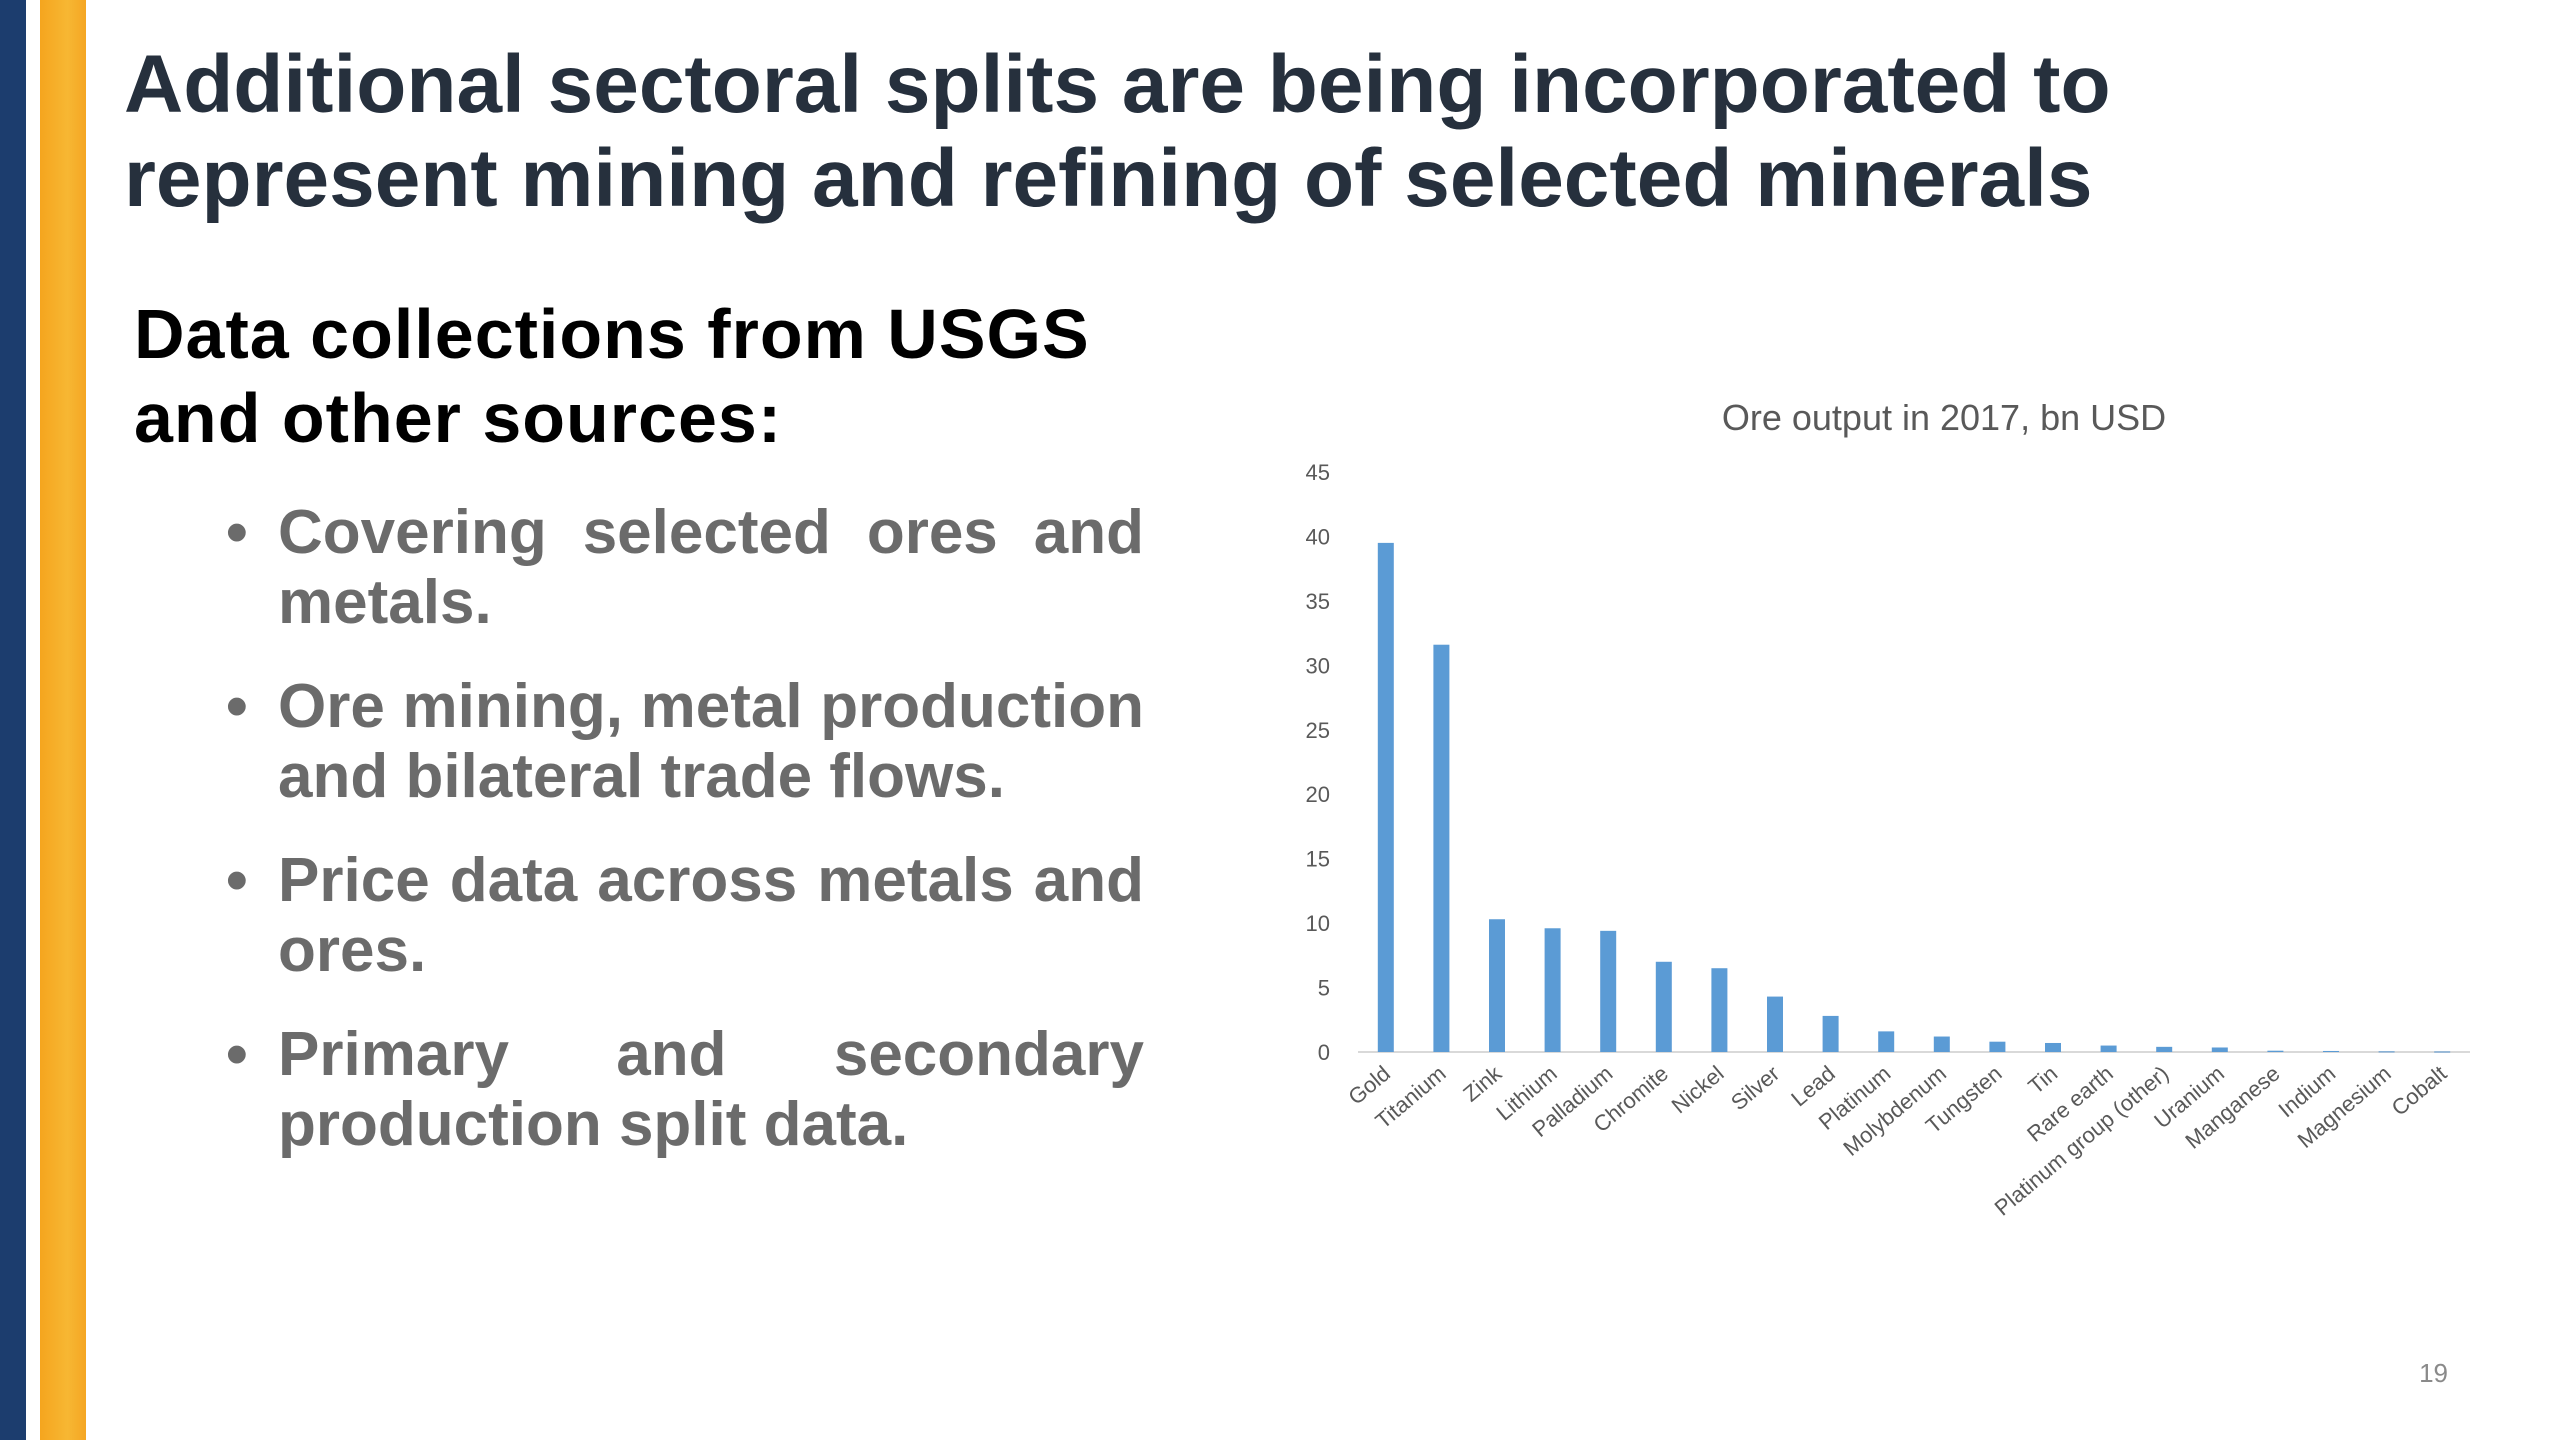 This screenshot has height=1440, width=2560. What do you see at coordinates (2053, 1047) in the screenshot?
I see `bar-tin` at bounding box center [2053, 1047].